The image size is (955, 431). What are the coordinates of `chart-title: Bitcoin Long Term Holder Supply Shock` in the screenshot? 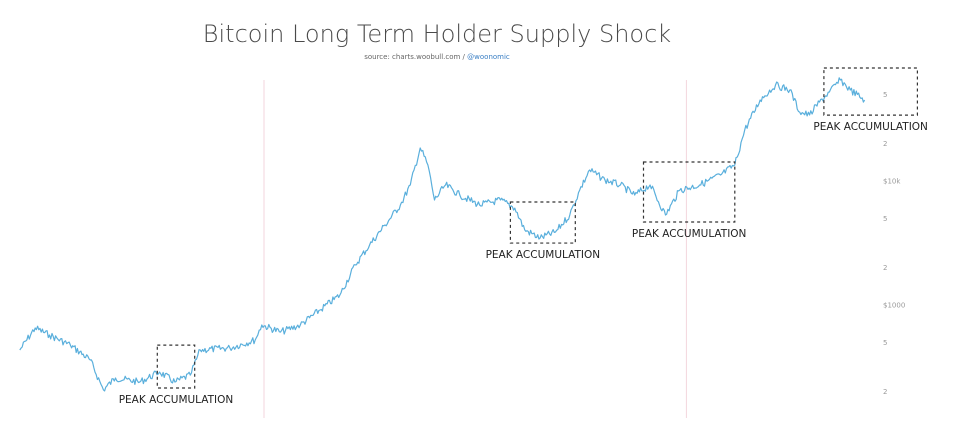 It's located at (437, 34).